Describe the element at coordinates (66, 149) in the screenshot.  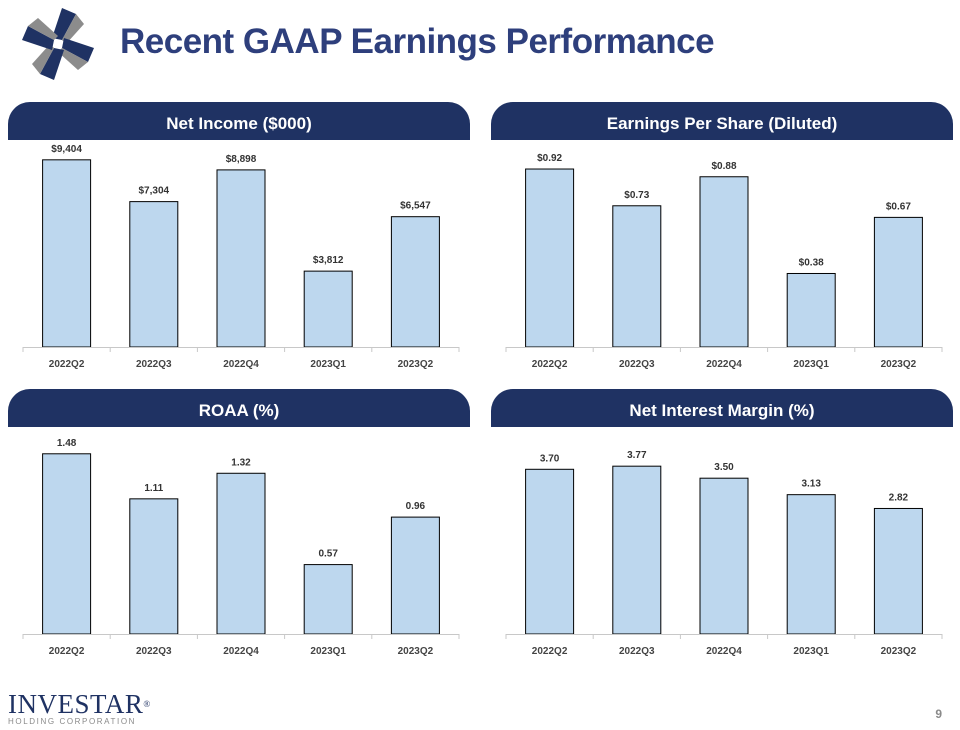
I see `data-label-2022Q2: $9,404` at that location.